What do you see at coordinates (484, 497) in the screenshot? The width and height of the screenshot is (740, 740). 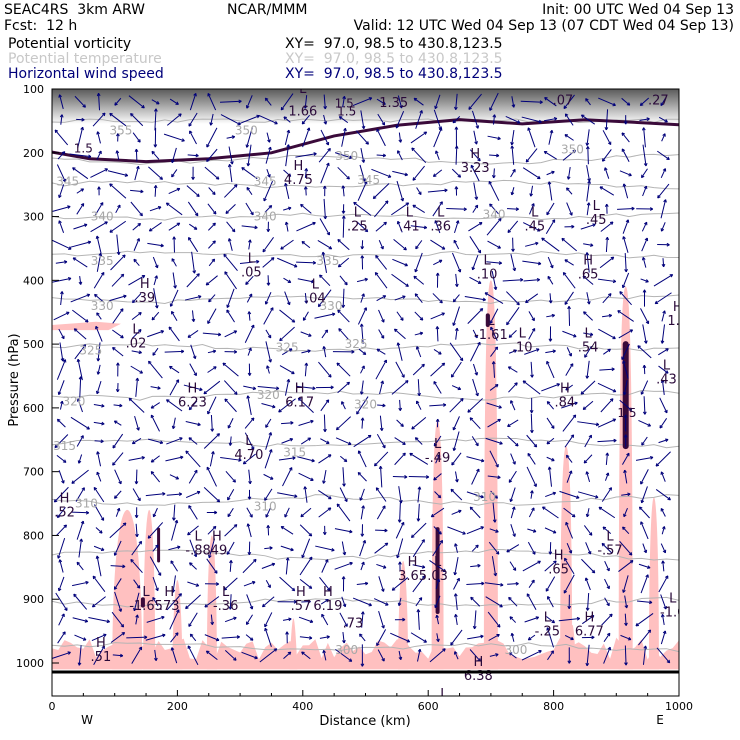 I see `theta-label: 310` at bounding box center [484, 497].